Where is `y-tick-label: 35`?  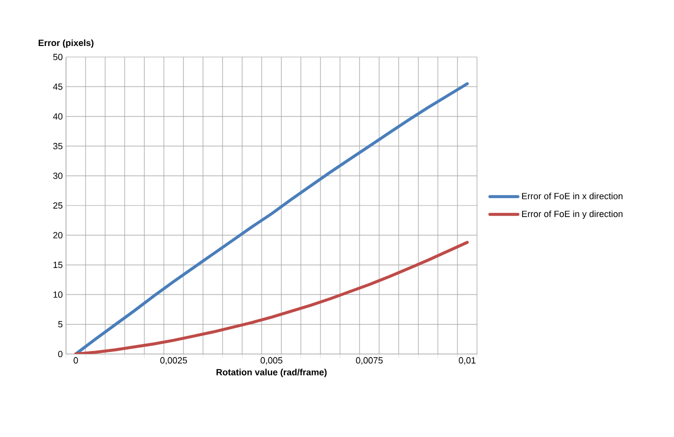
y-tick-label: 35 is located at coordinates (57, 146).